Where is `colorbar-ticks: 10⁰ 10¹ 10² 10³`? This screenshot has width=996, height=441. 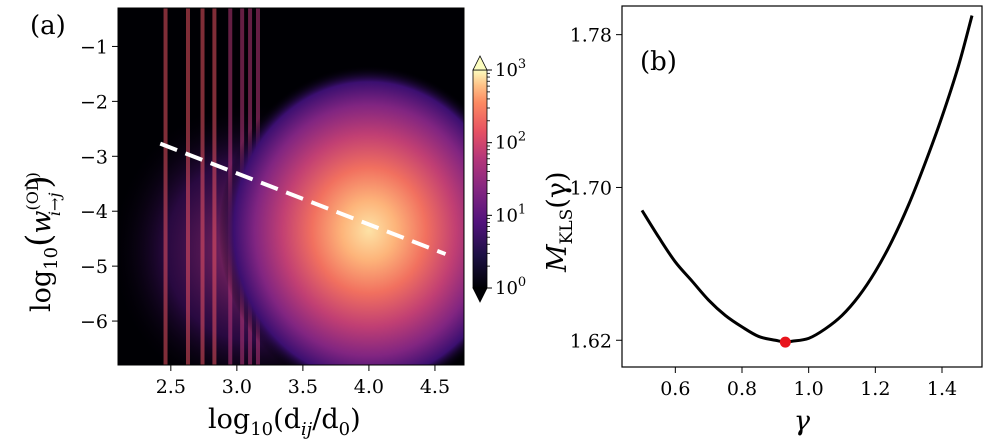 colorbar-ticks: 10⁰ 10¹ 10² 10³ is located at coordinates (506, 178).